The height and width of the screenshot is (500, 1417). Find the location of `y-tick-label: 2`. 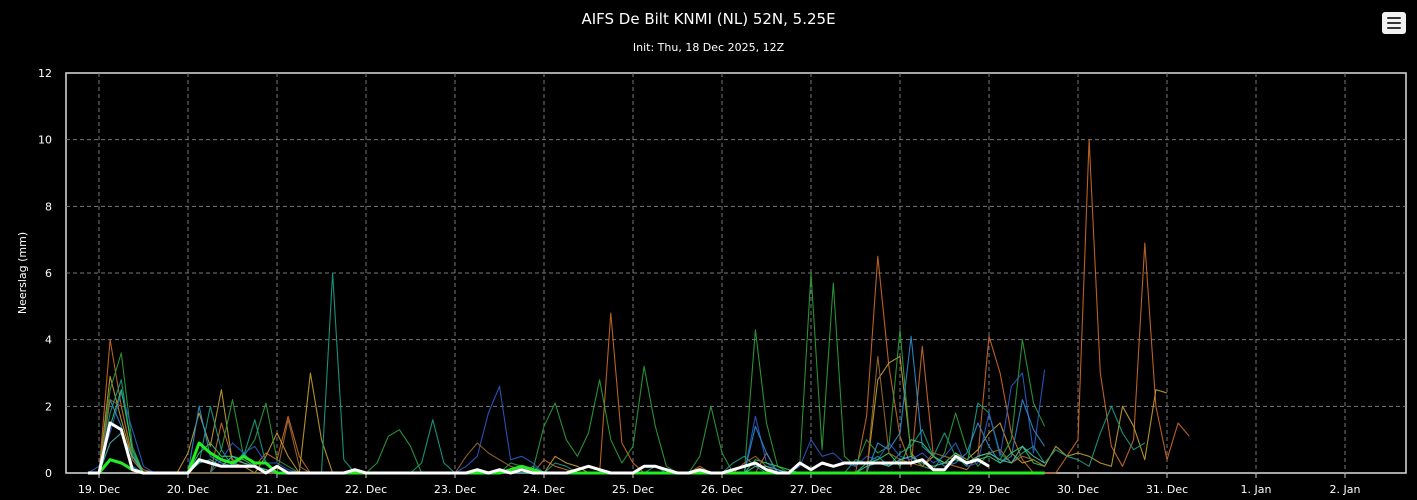

y-tick-label: 2 is located at coordinates (48, 406).